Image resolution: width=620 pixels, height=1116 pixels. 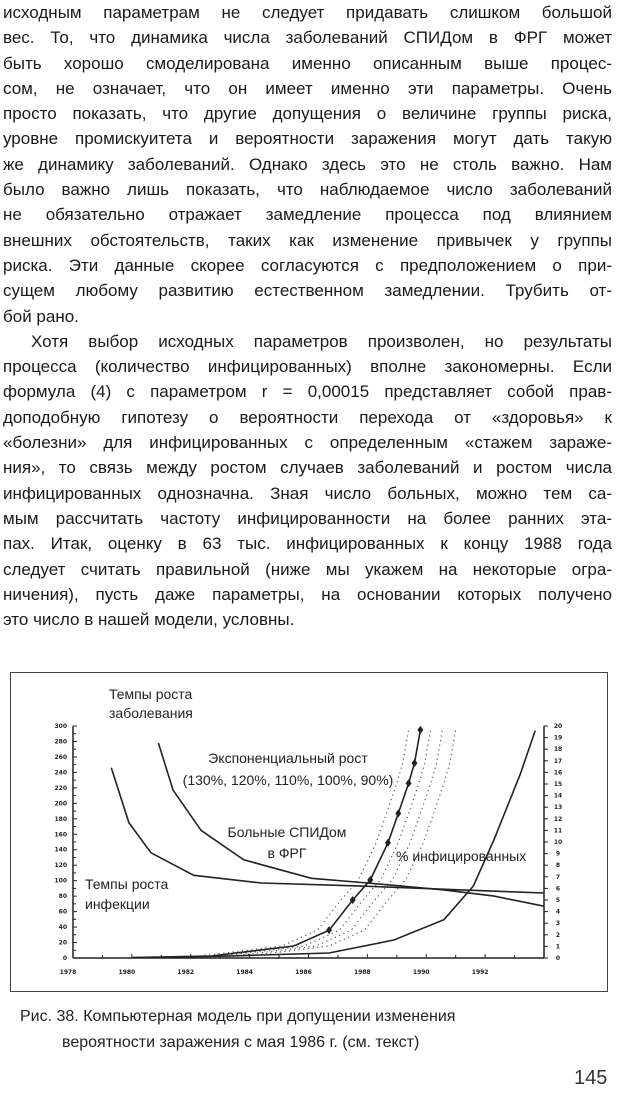 I want to click on y-left-tick-label: 20, so click(x=63, y=943).